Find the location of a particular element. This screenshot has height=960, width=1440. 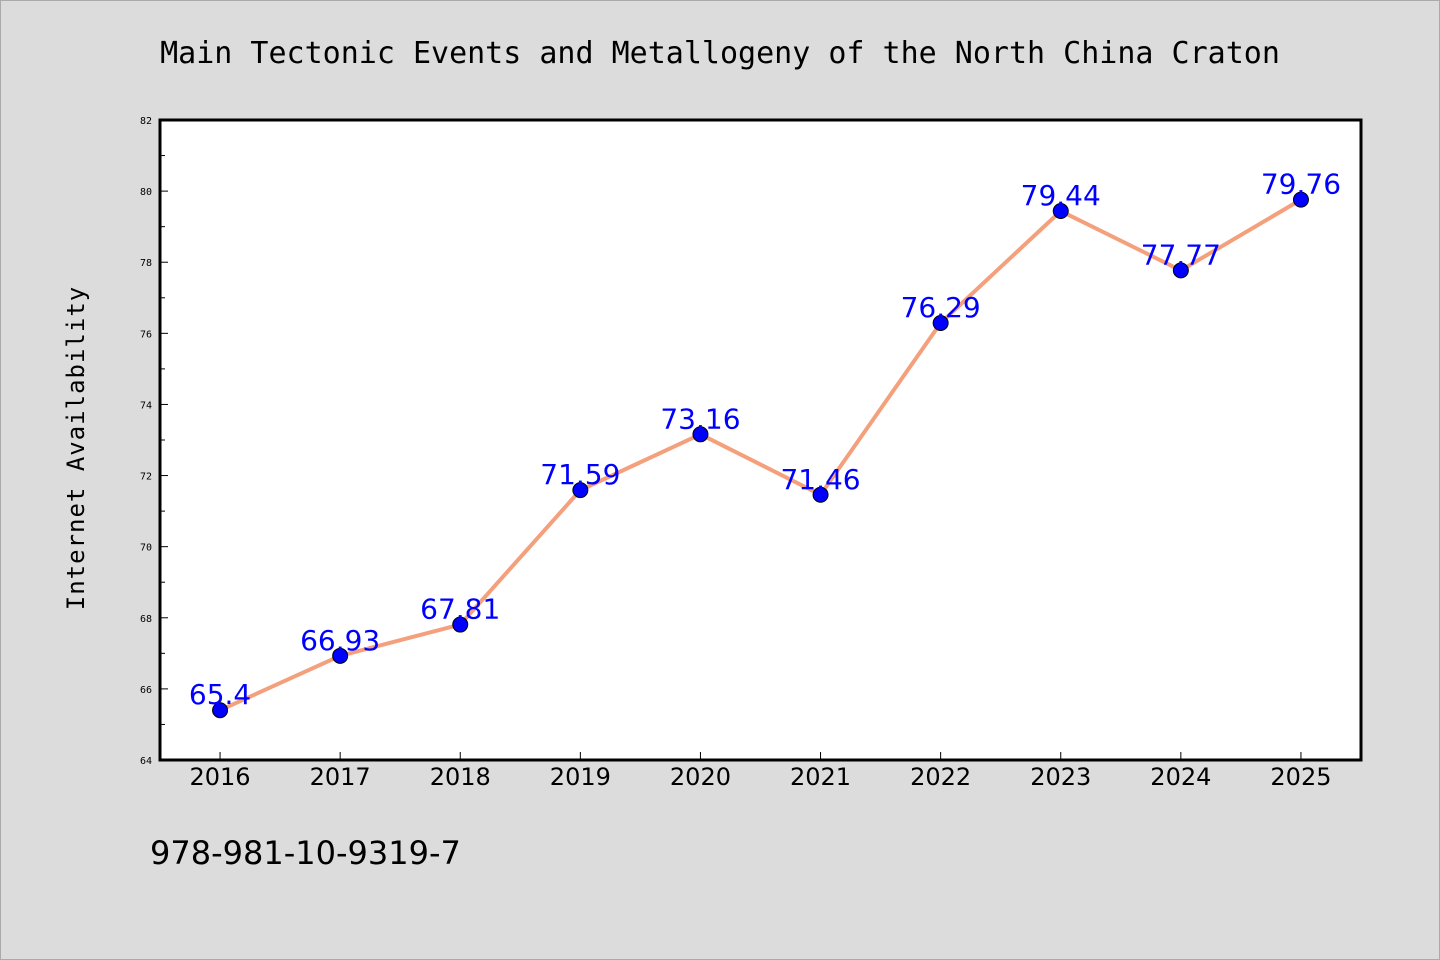

x-tick-label: 2022 is located at coordinates (940, 777).